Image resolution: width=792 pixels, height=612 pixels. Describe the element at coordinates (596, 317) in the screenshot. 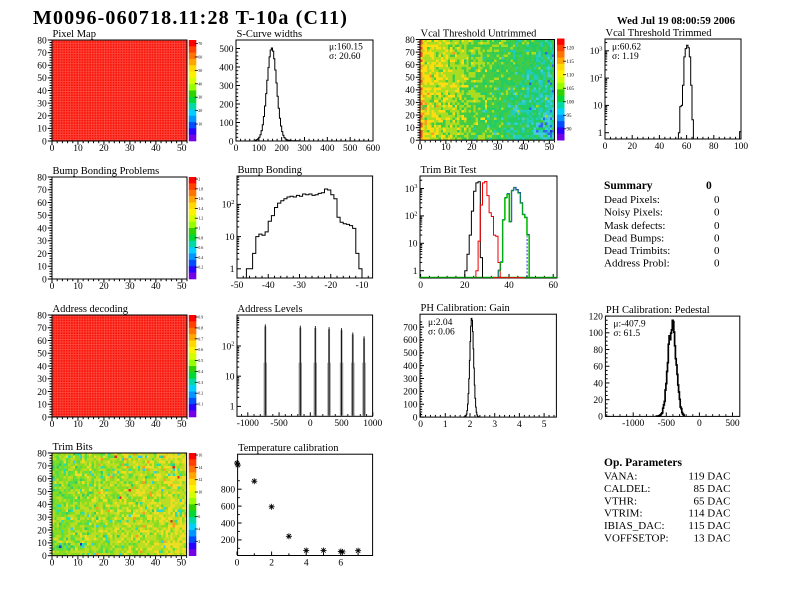

I see `svg-text: 120` at that location.